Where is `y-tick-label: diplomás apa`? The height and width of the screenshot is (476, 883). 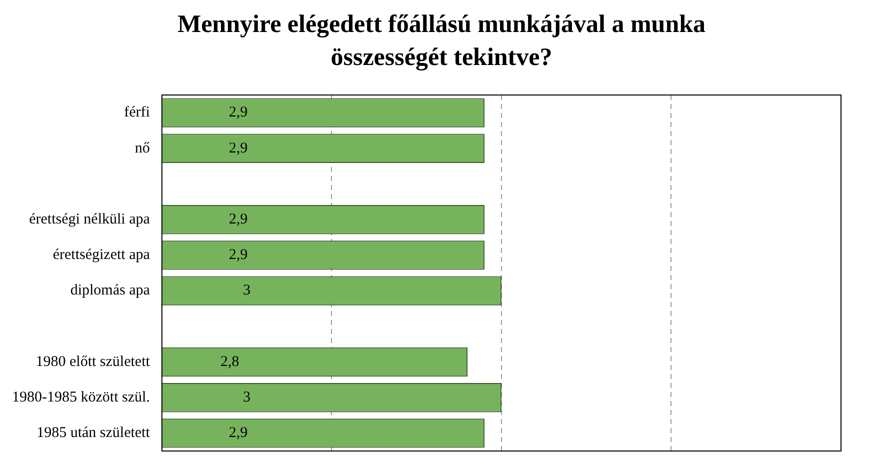
y-tick-label: diplomás apa is located at coordinates (110, 290).